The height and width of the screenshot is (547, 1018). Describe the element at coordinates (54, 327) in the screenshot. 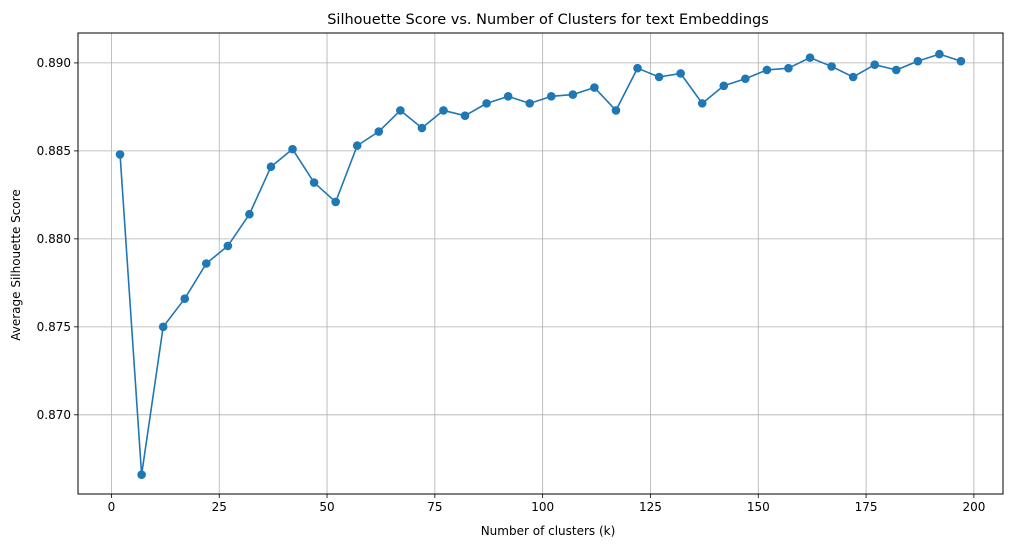

I see `y-tick-label: 0.875` at that location.